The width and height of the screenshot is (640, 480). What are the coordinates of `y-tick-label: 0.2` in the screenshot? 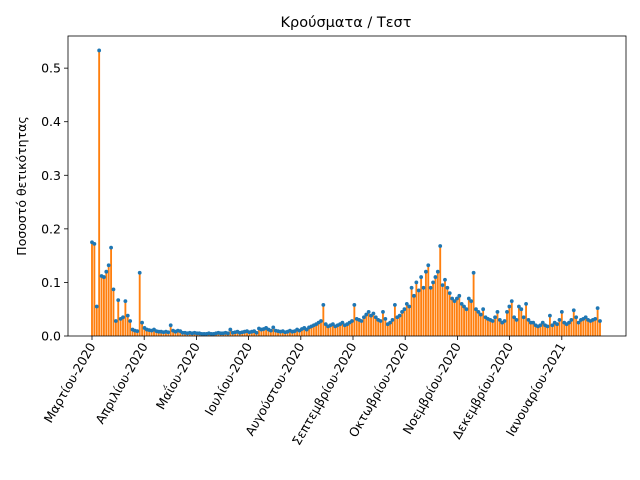 It's located at (51, 228).